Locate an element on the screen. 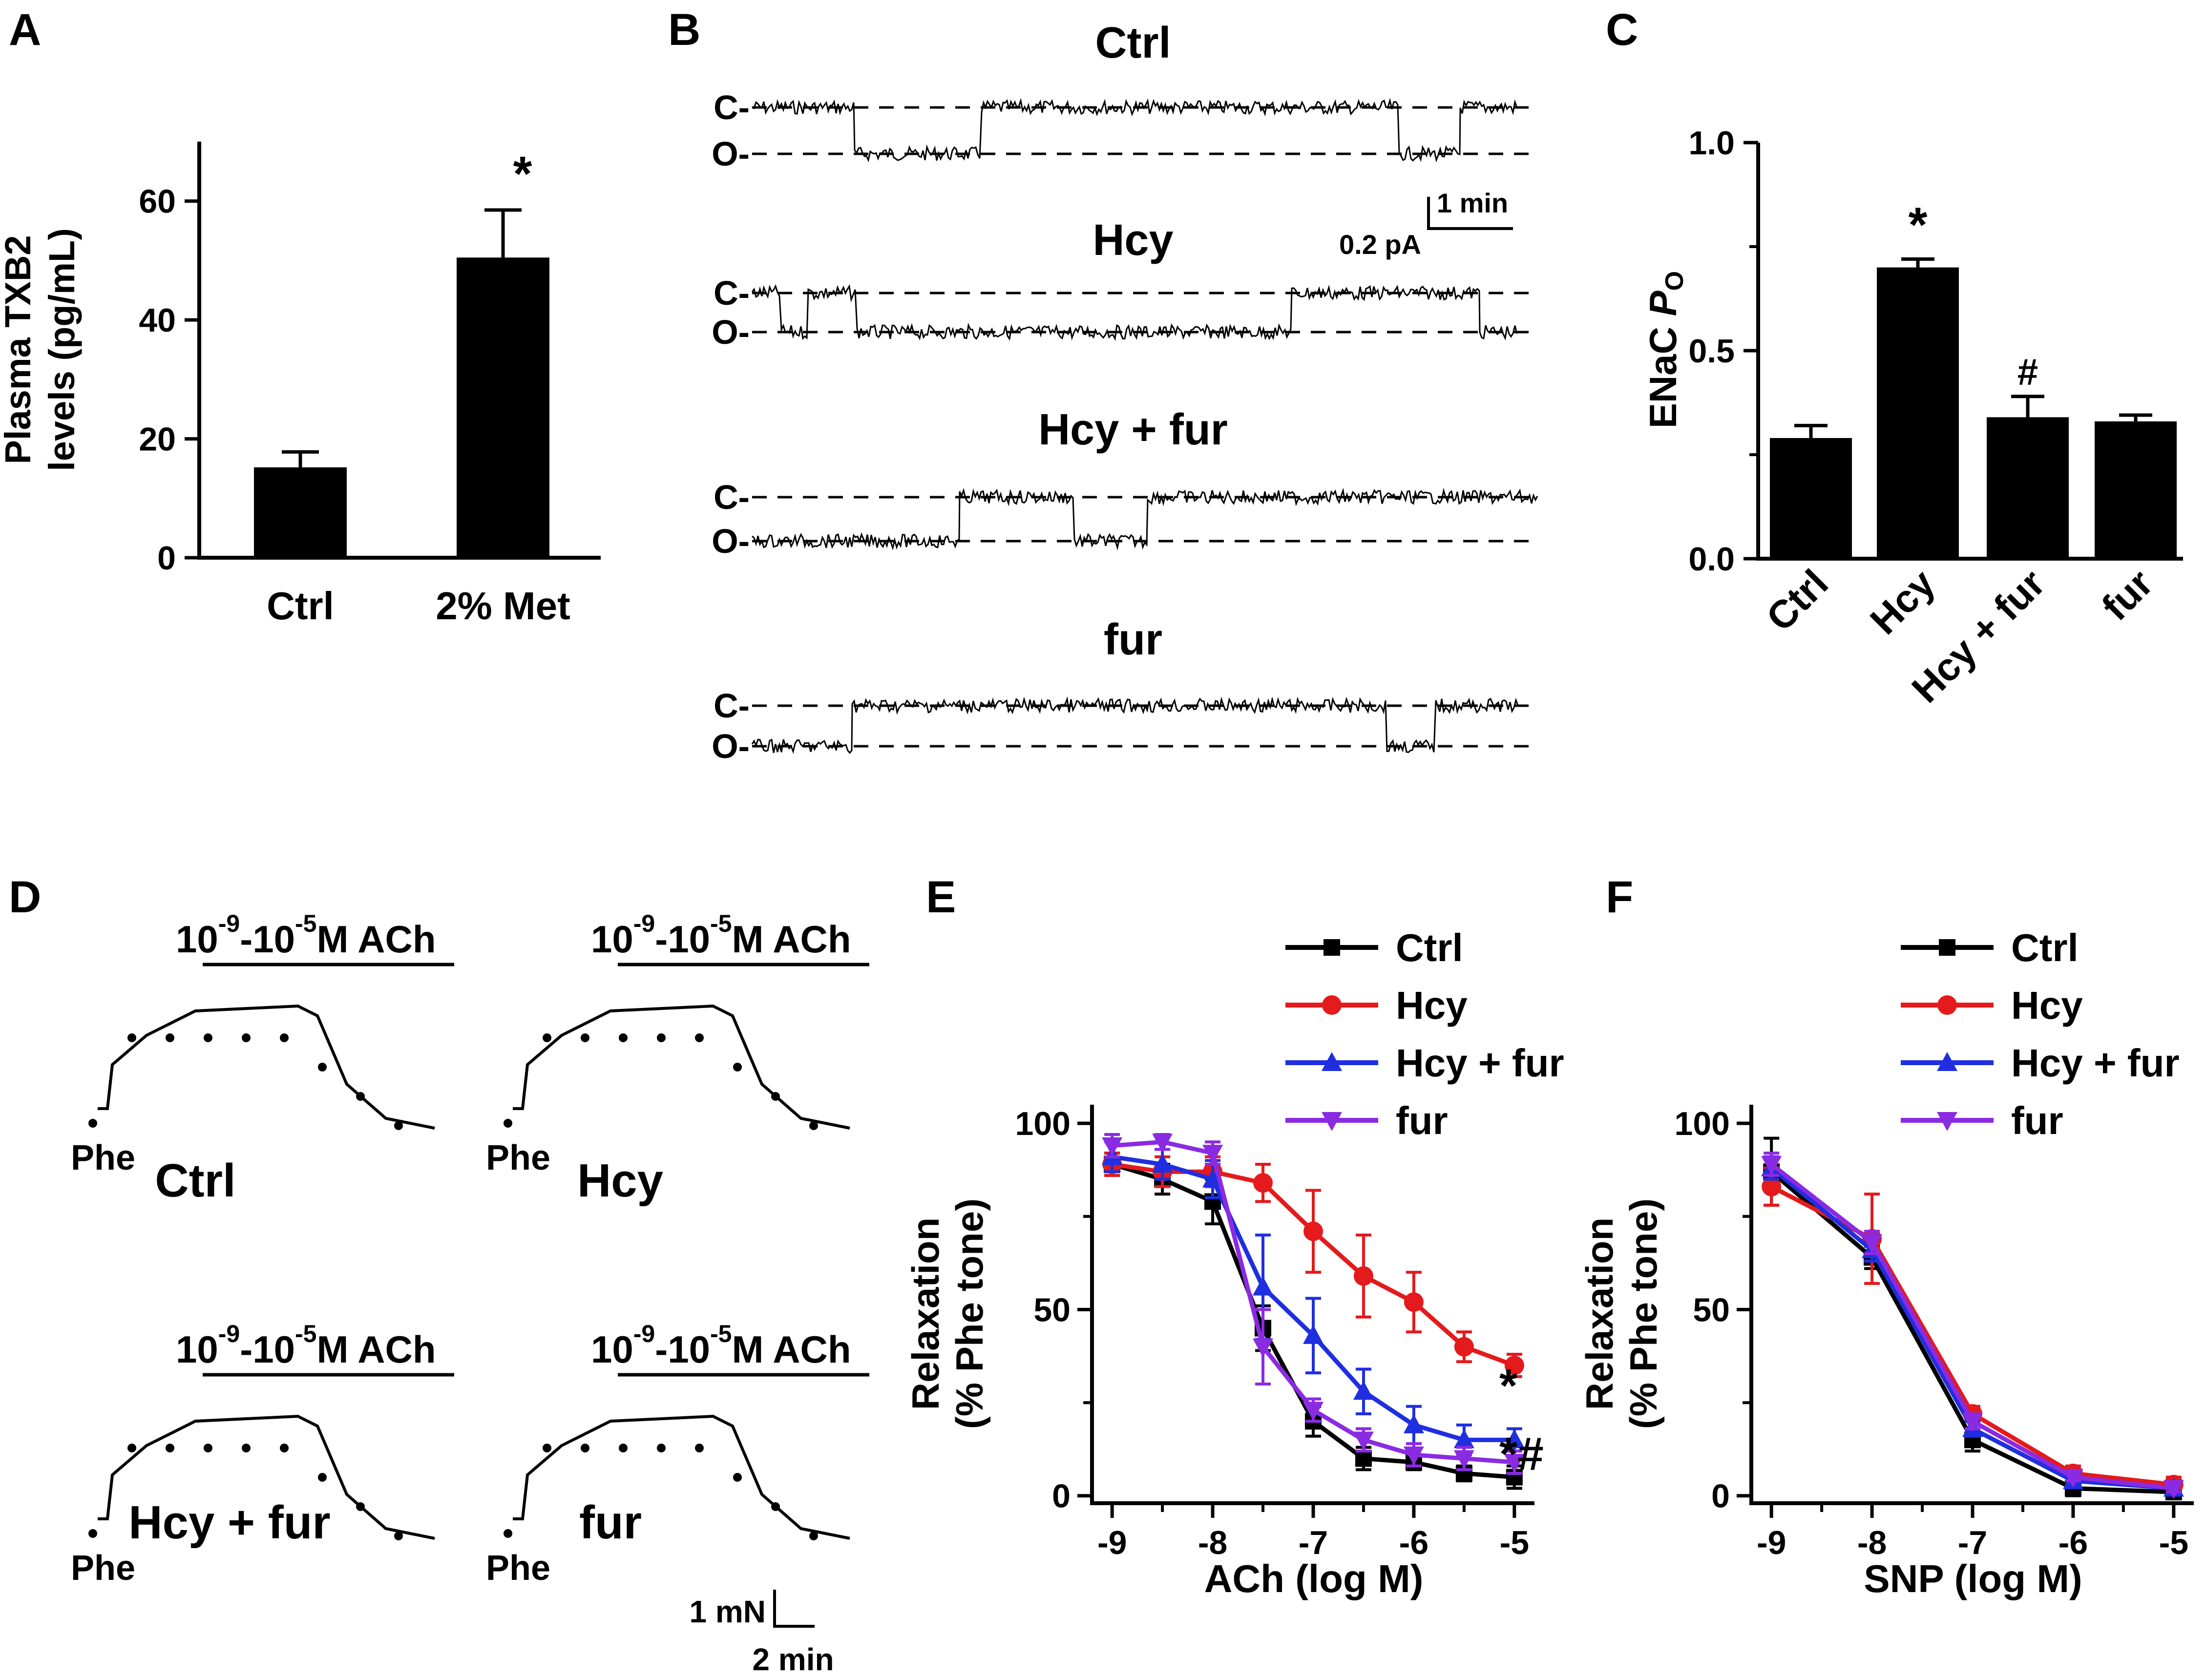  panel-a-ylabel-line1: Plasma TXB2 is located at coordinates (19, 349).